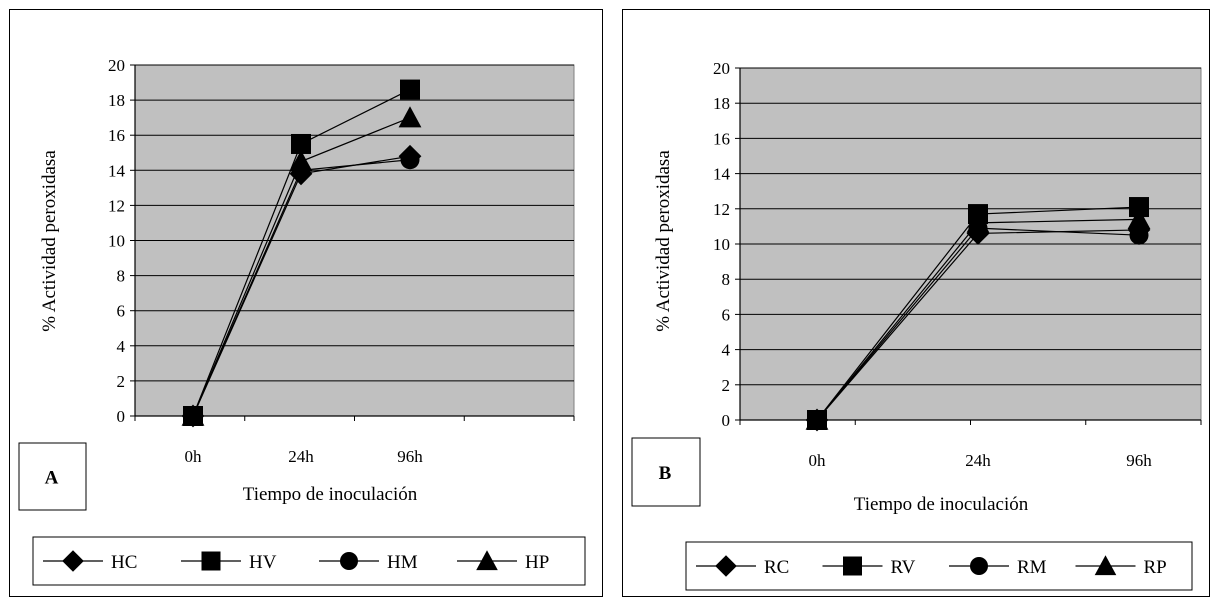 Image resolution: width=1215 pixels, height=599 pixels. Describe the element at coordinates (410, 89) in the screenshot. I see `data-point-hv-96h` at that location.